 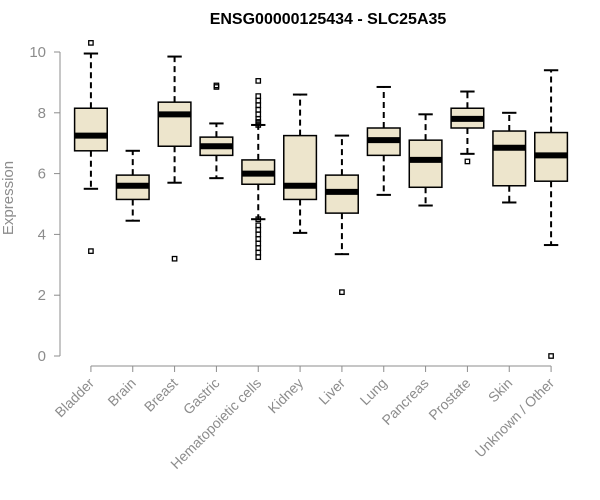 I want to click on x-tick-label: Breast, so click(x=161, y=395).